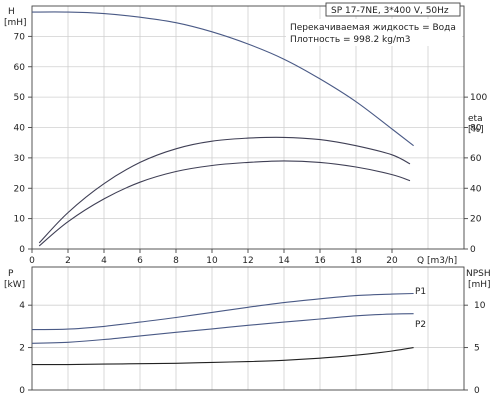 This screenshot has height=400, width=500. I want to click on x-tick-label: 0, so click(32, 261).